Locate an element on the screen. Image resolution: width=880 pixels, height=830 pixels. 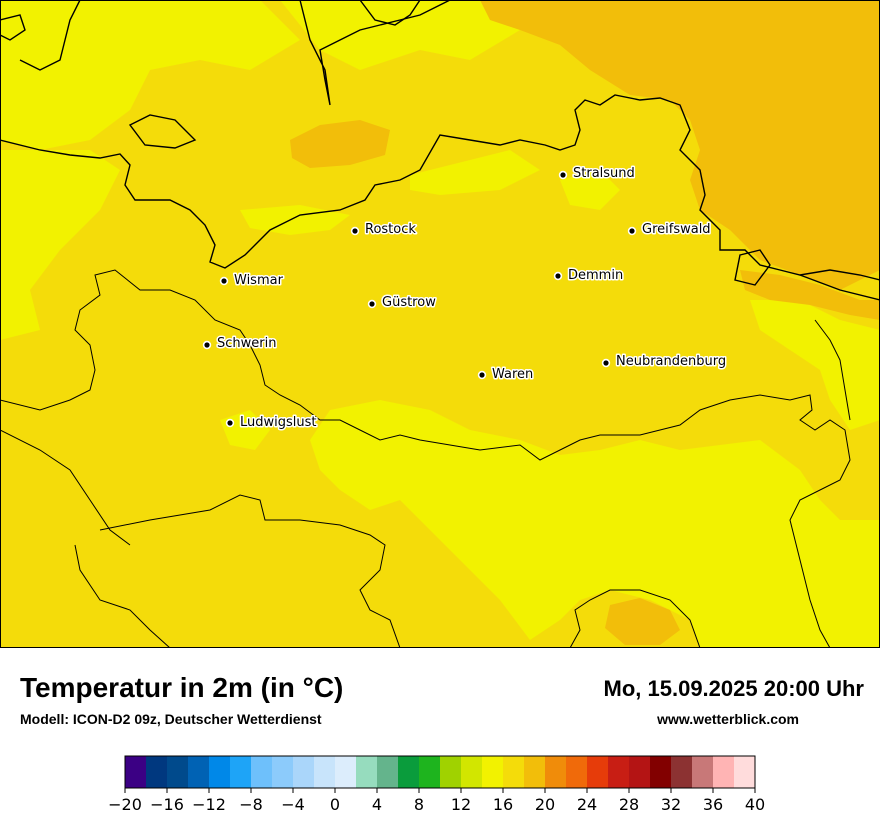
legend-tick-label: 4 is located at coordinates (377, 804).